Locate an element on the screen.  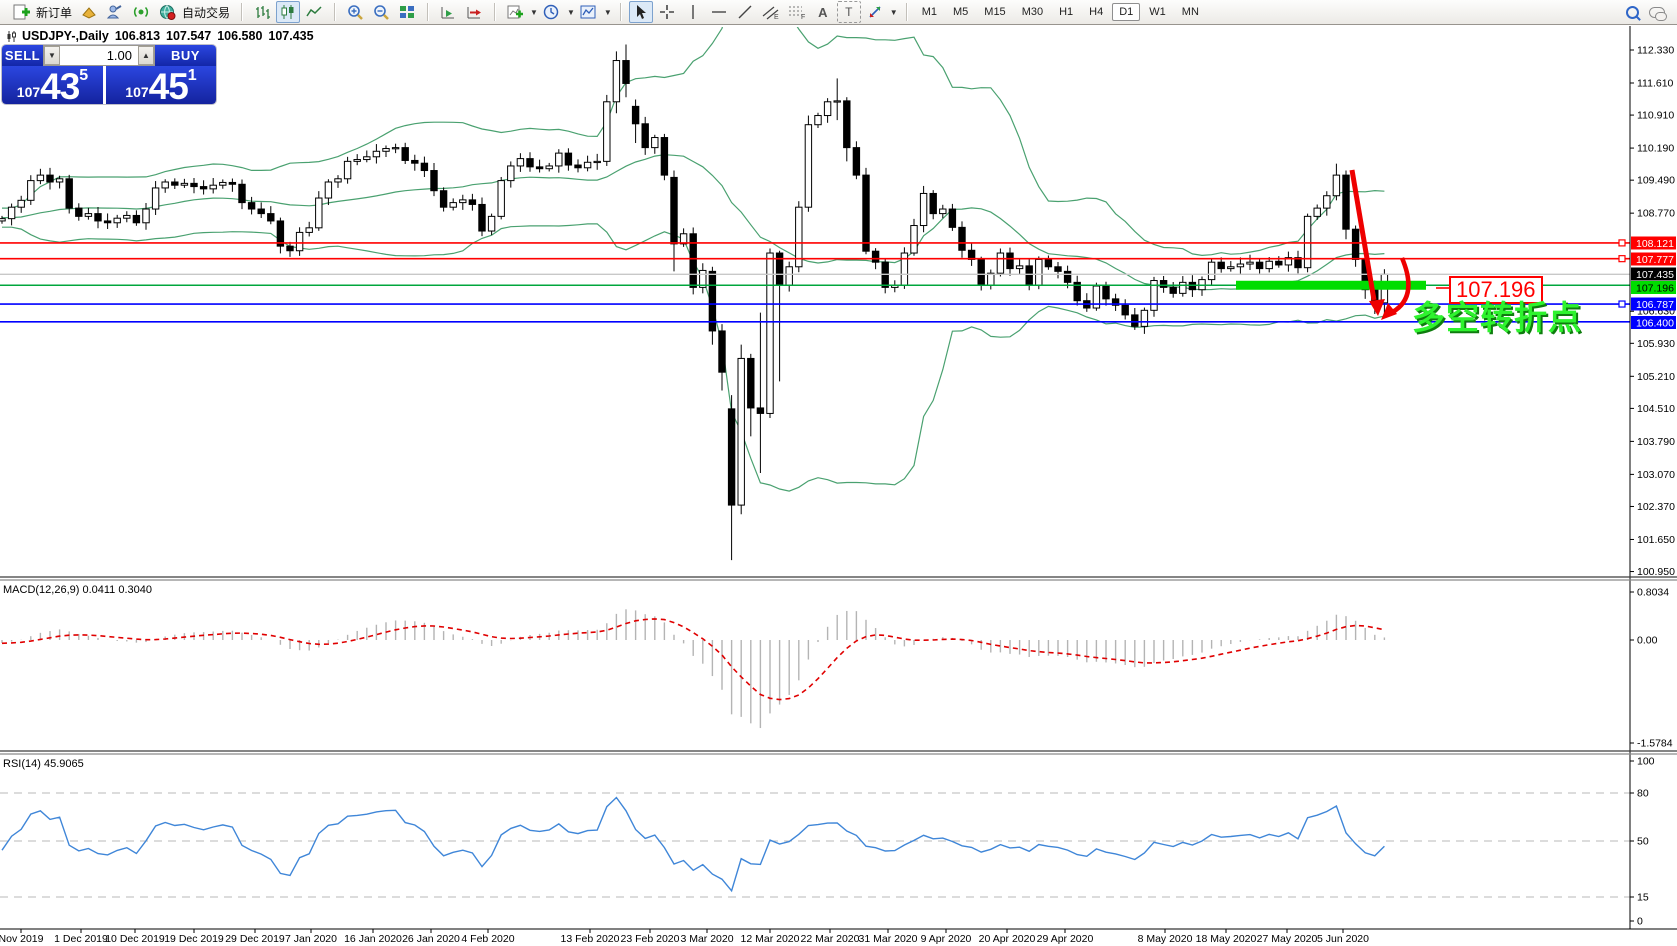
volume-input: 1.00 is located at coordinates (99, 55).